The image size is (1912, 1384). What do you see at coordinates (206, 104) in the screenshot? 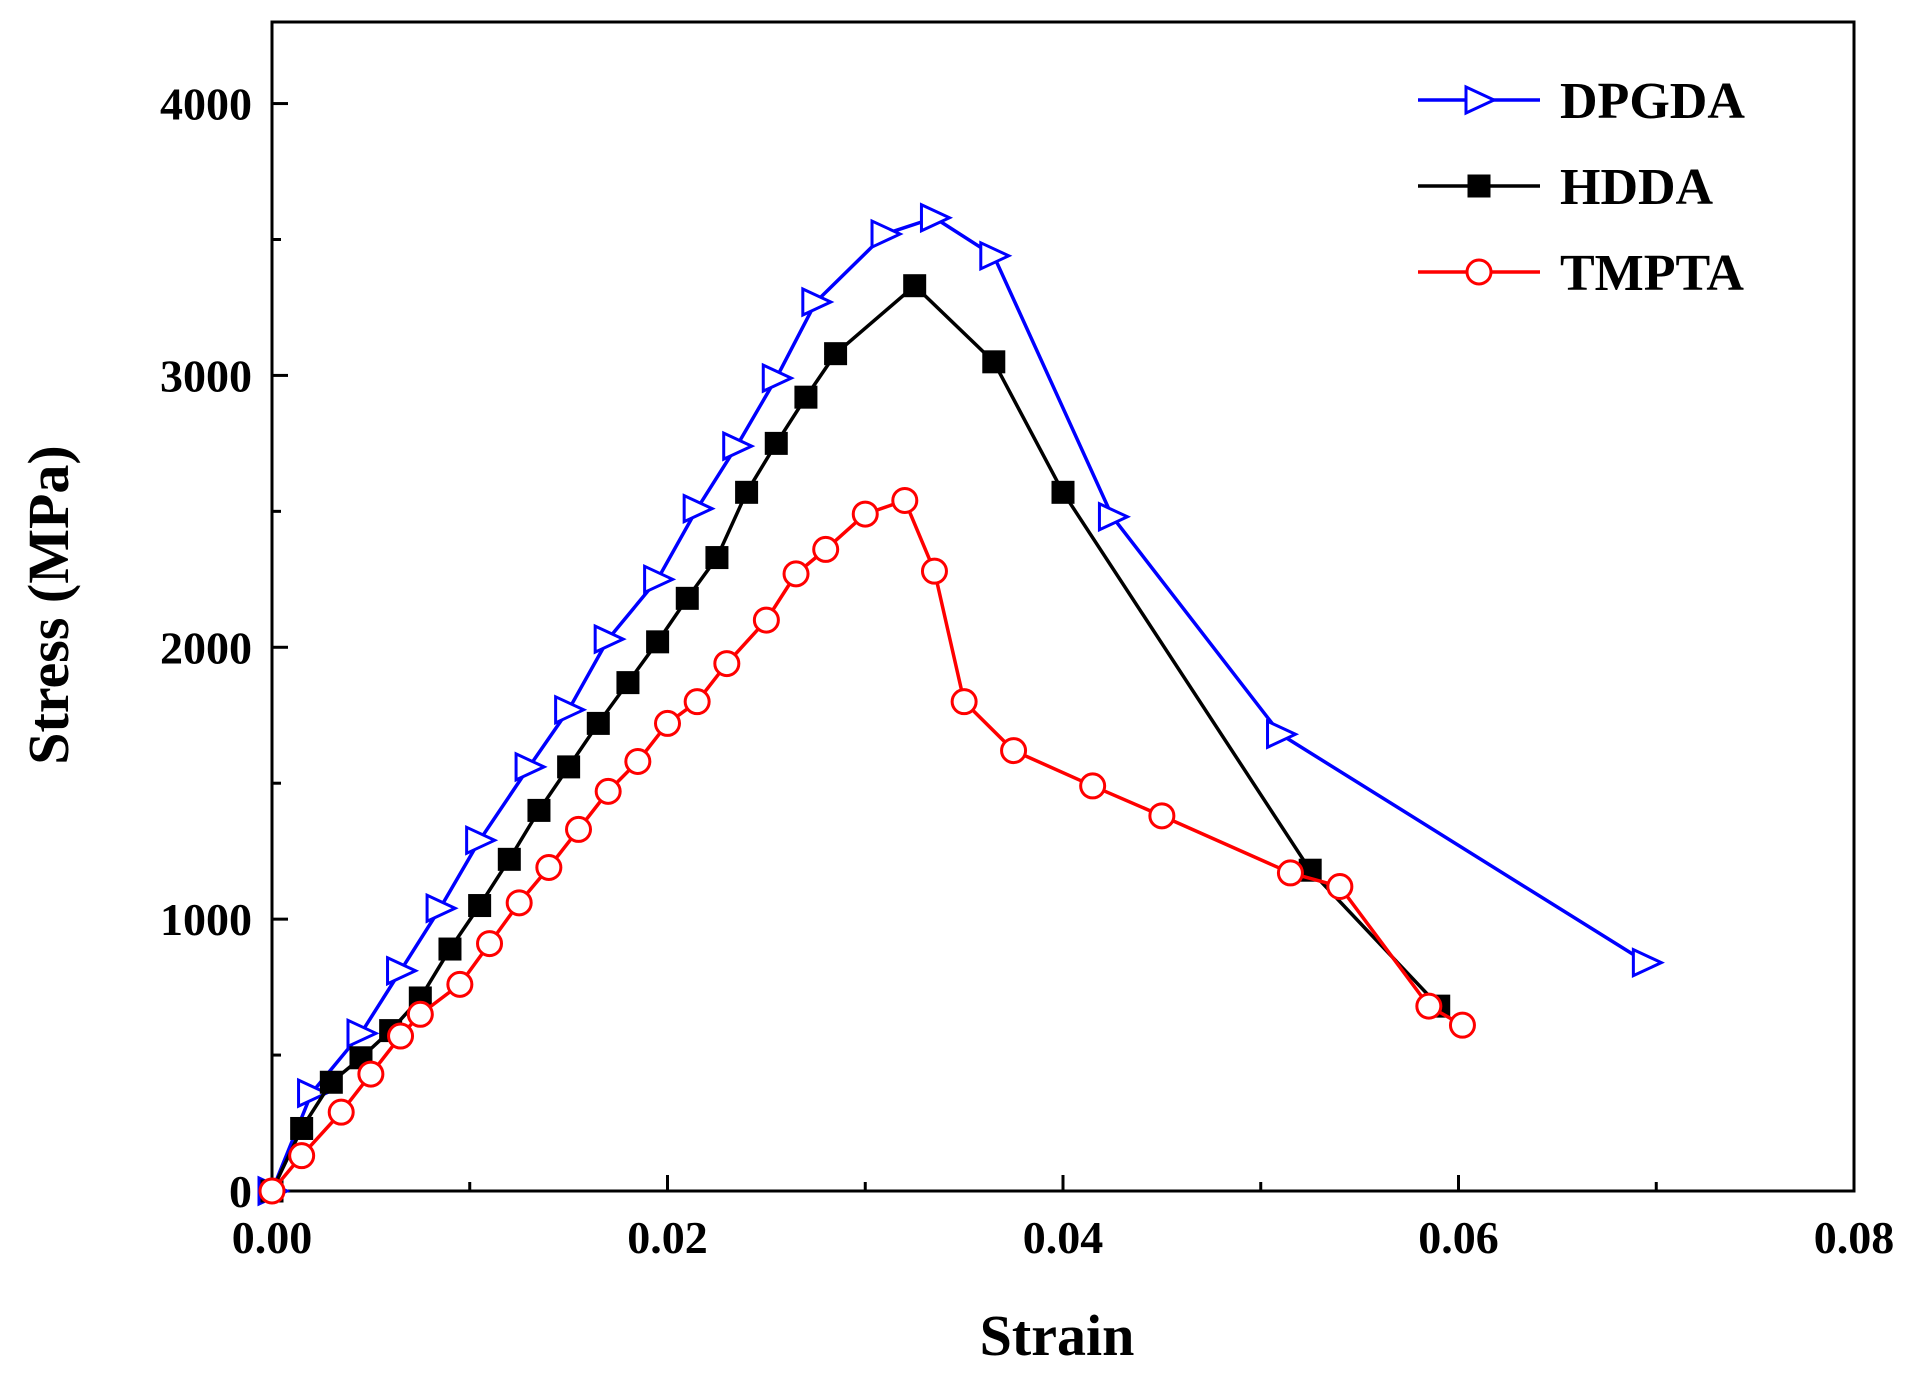
I see `y-tick-label: 4000` at bounding box center [206, 104].